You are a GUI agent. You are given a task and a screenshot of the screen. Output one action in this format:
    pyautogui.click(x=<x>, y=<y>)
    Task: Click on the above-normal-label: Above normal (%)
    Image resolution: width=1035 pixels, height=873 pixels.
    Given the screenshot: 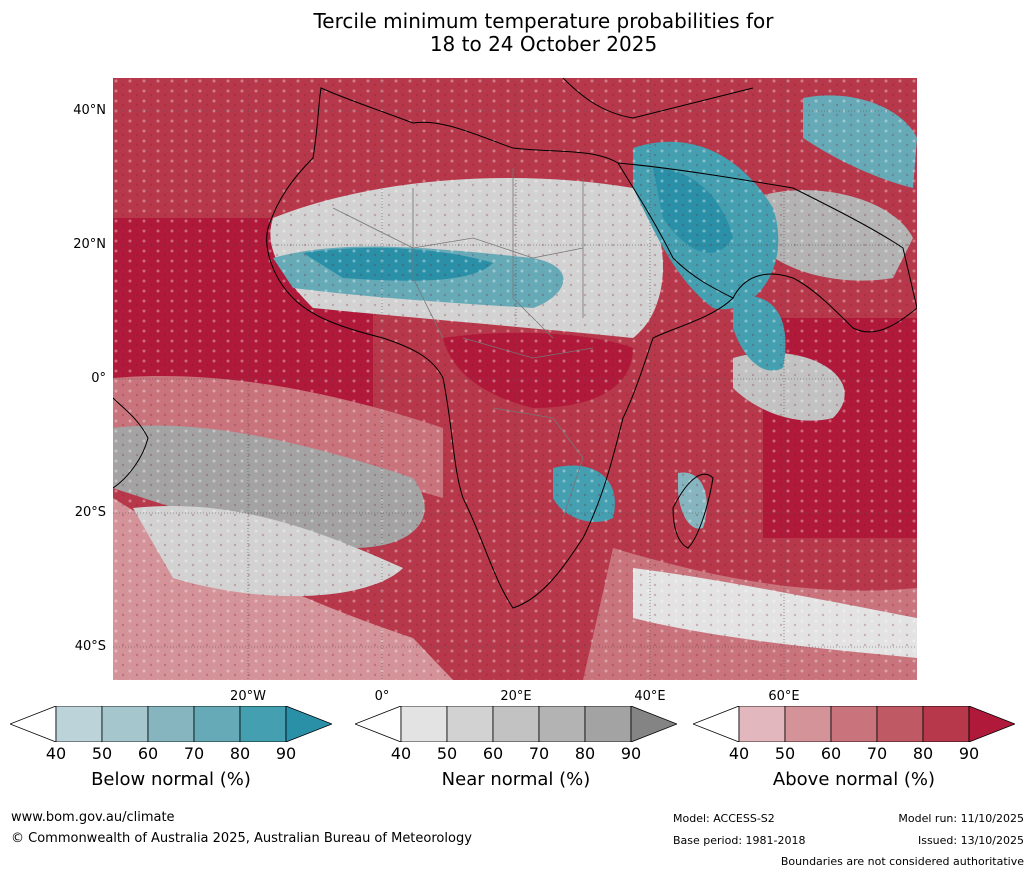 What is the action you would take?
    pyautogui.click(x=854, y=779)
    